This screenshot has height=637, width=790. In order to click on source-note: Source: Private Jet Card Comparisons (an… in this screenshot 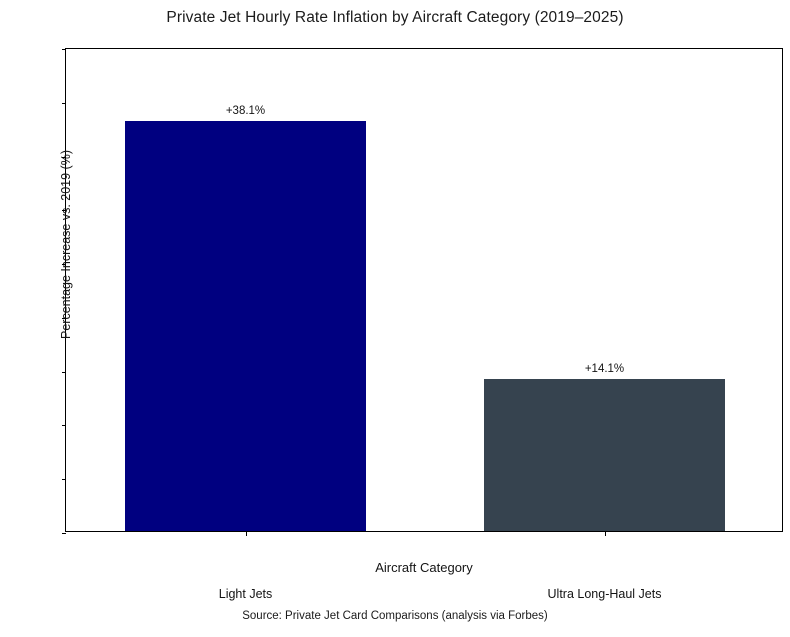, I will do `click(395, 616)`.